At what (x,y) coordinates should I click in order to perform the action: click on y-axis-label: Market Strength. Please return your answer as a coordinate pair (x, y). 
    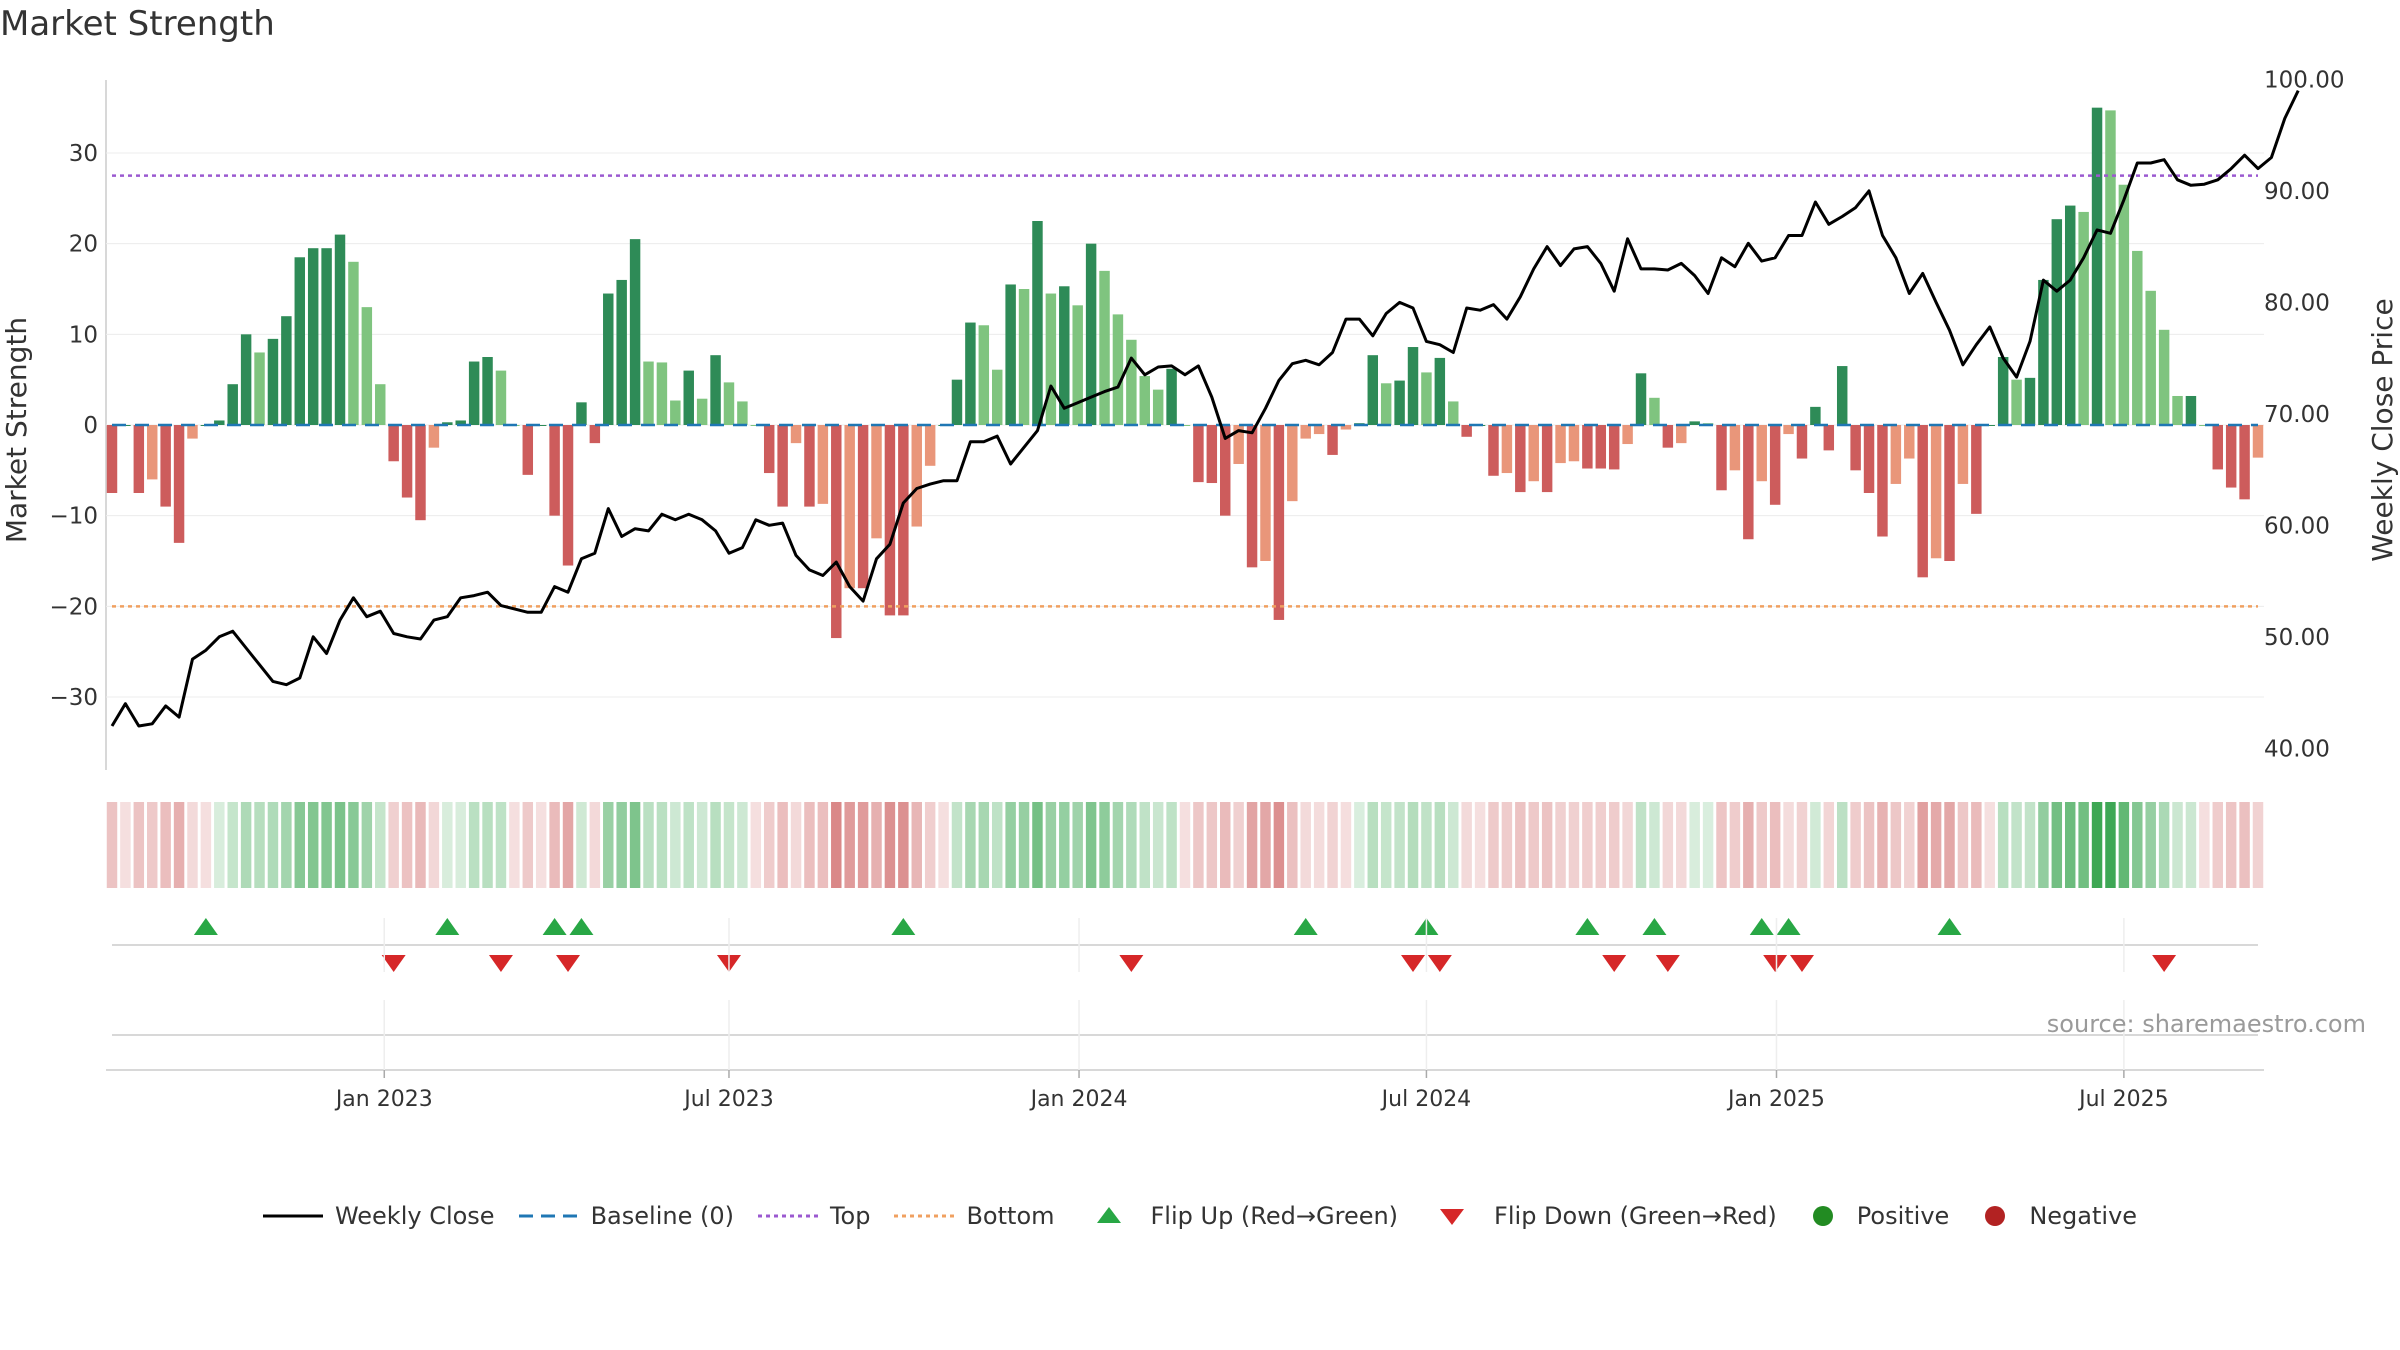
    Looking at the image, I should click on (16, 430).